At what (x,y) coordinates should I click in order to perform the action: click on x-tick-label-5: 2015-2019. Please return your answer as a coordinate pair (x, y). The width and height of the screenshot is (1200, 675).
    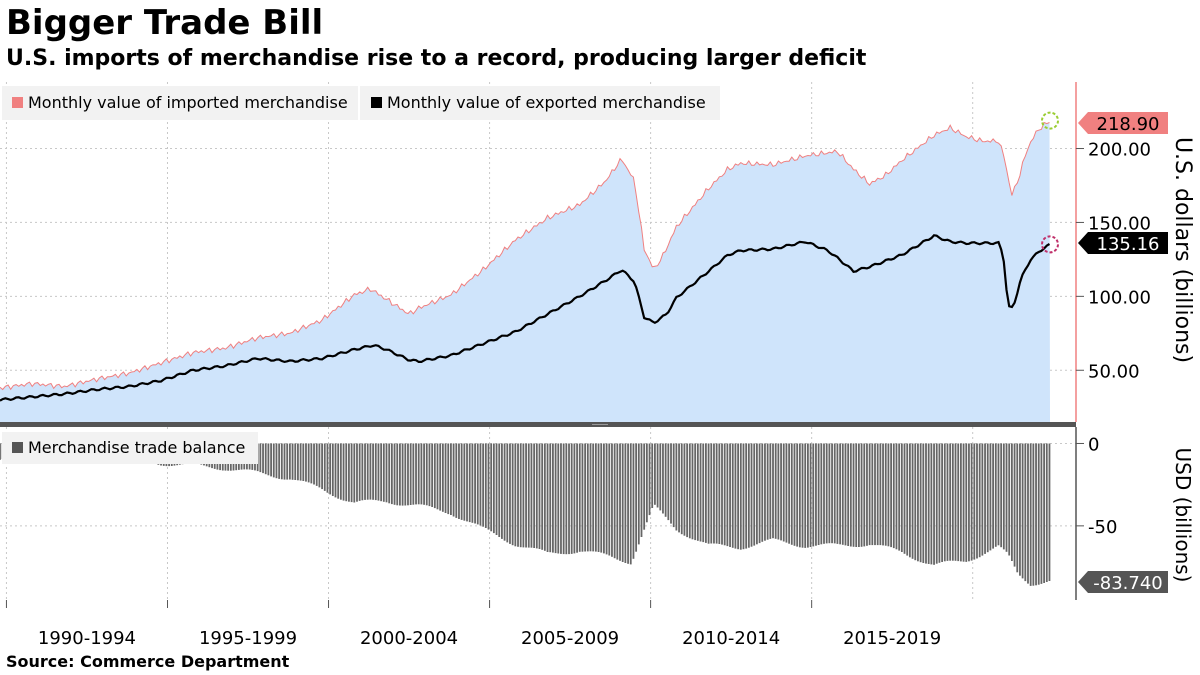
    Looking at the image, I should click on (892, 638).